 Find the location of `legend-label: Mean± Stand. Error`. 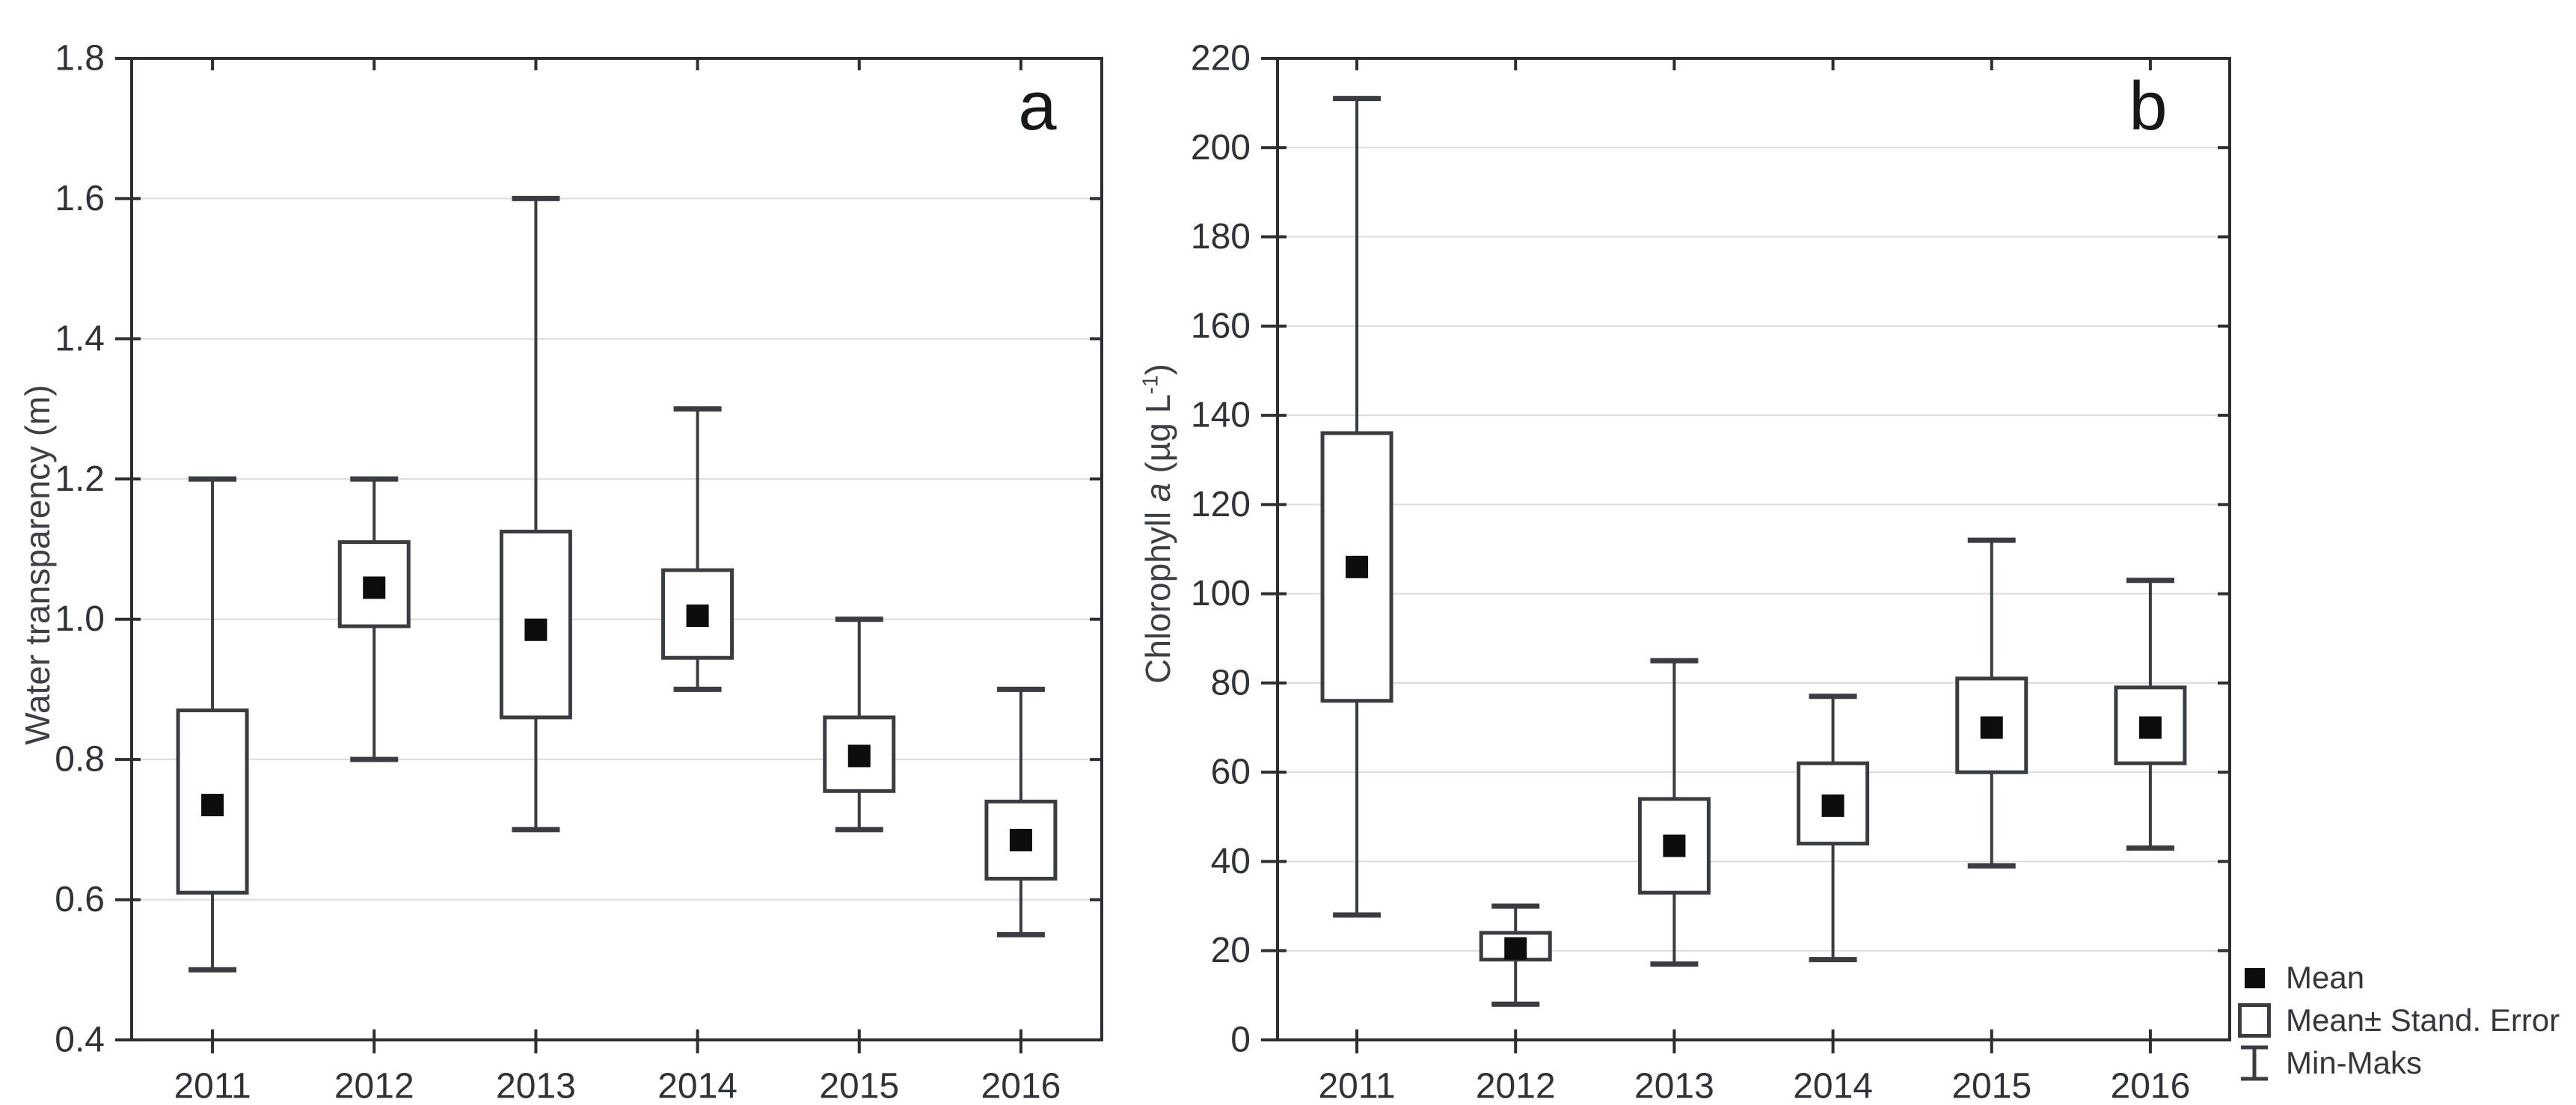

legend-label: Mean± Stand. Error is located at coordinates (2423, 1020).